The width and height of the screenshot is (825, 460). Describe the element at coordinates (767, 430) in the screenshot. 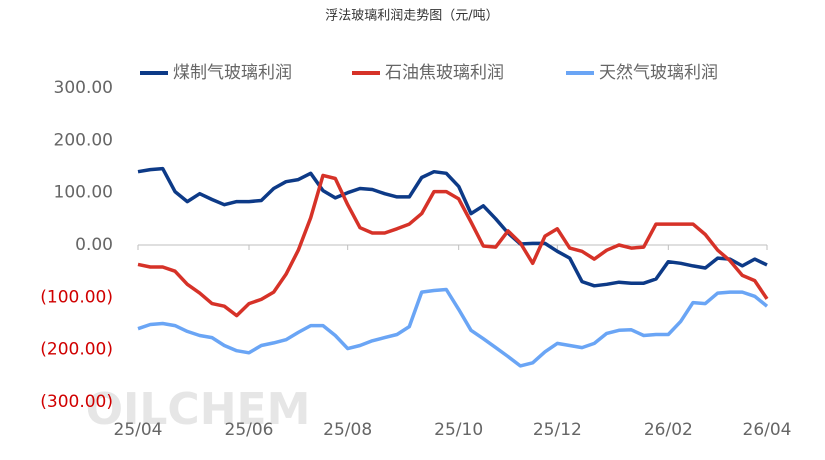

I see `x-tick-label: 26/04` at that location.